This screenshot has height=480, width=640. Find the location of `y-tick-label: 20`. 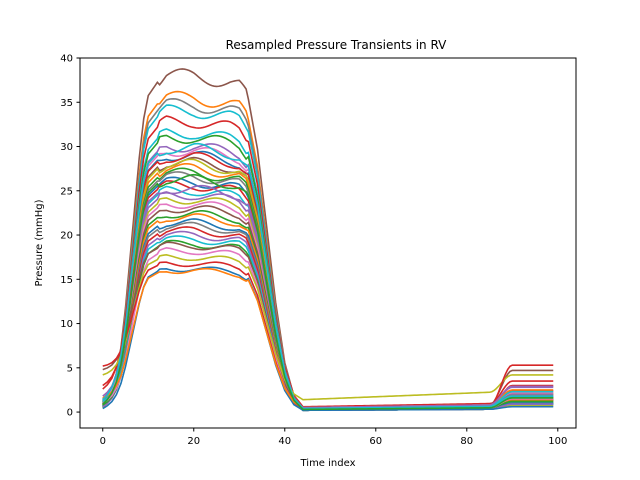

y-tick-label: 20 is located at coordinates (66, 236).